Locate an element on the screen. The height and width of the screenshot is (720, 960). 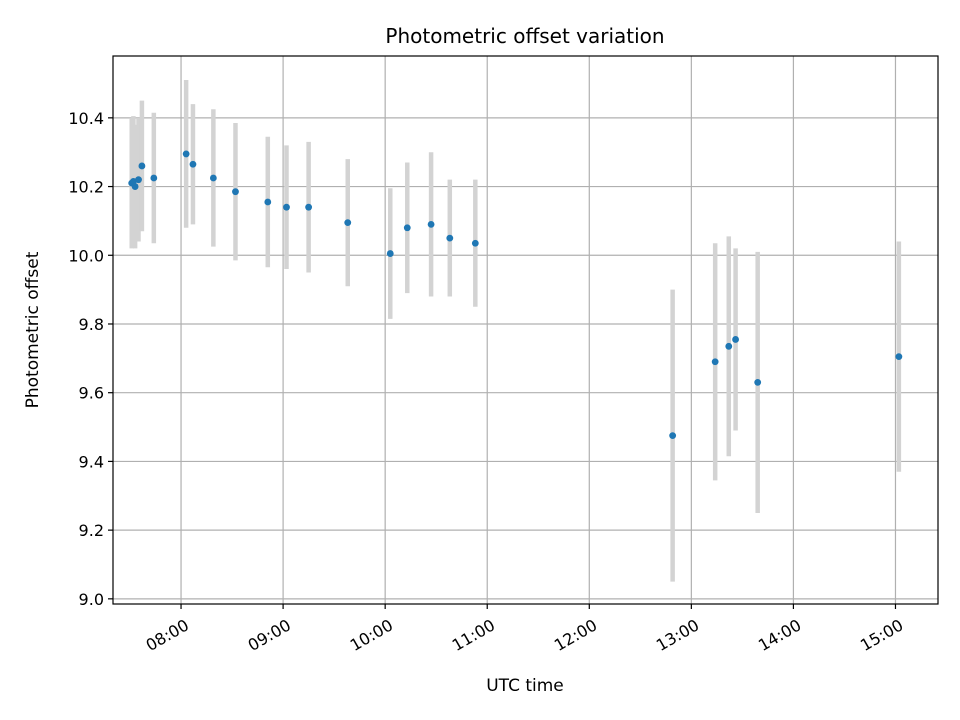
y-axis-label: Photometric offset is located at coordinates (33, 329).